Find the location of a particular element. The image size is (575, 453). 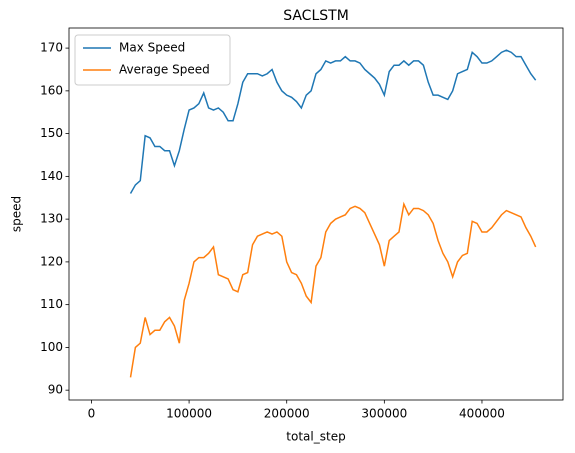

y-tick-label: 140 is located at coordinates (51, 176).